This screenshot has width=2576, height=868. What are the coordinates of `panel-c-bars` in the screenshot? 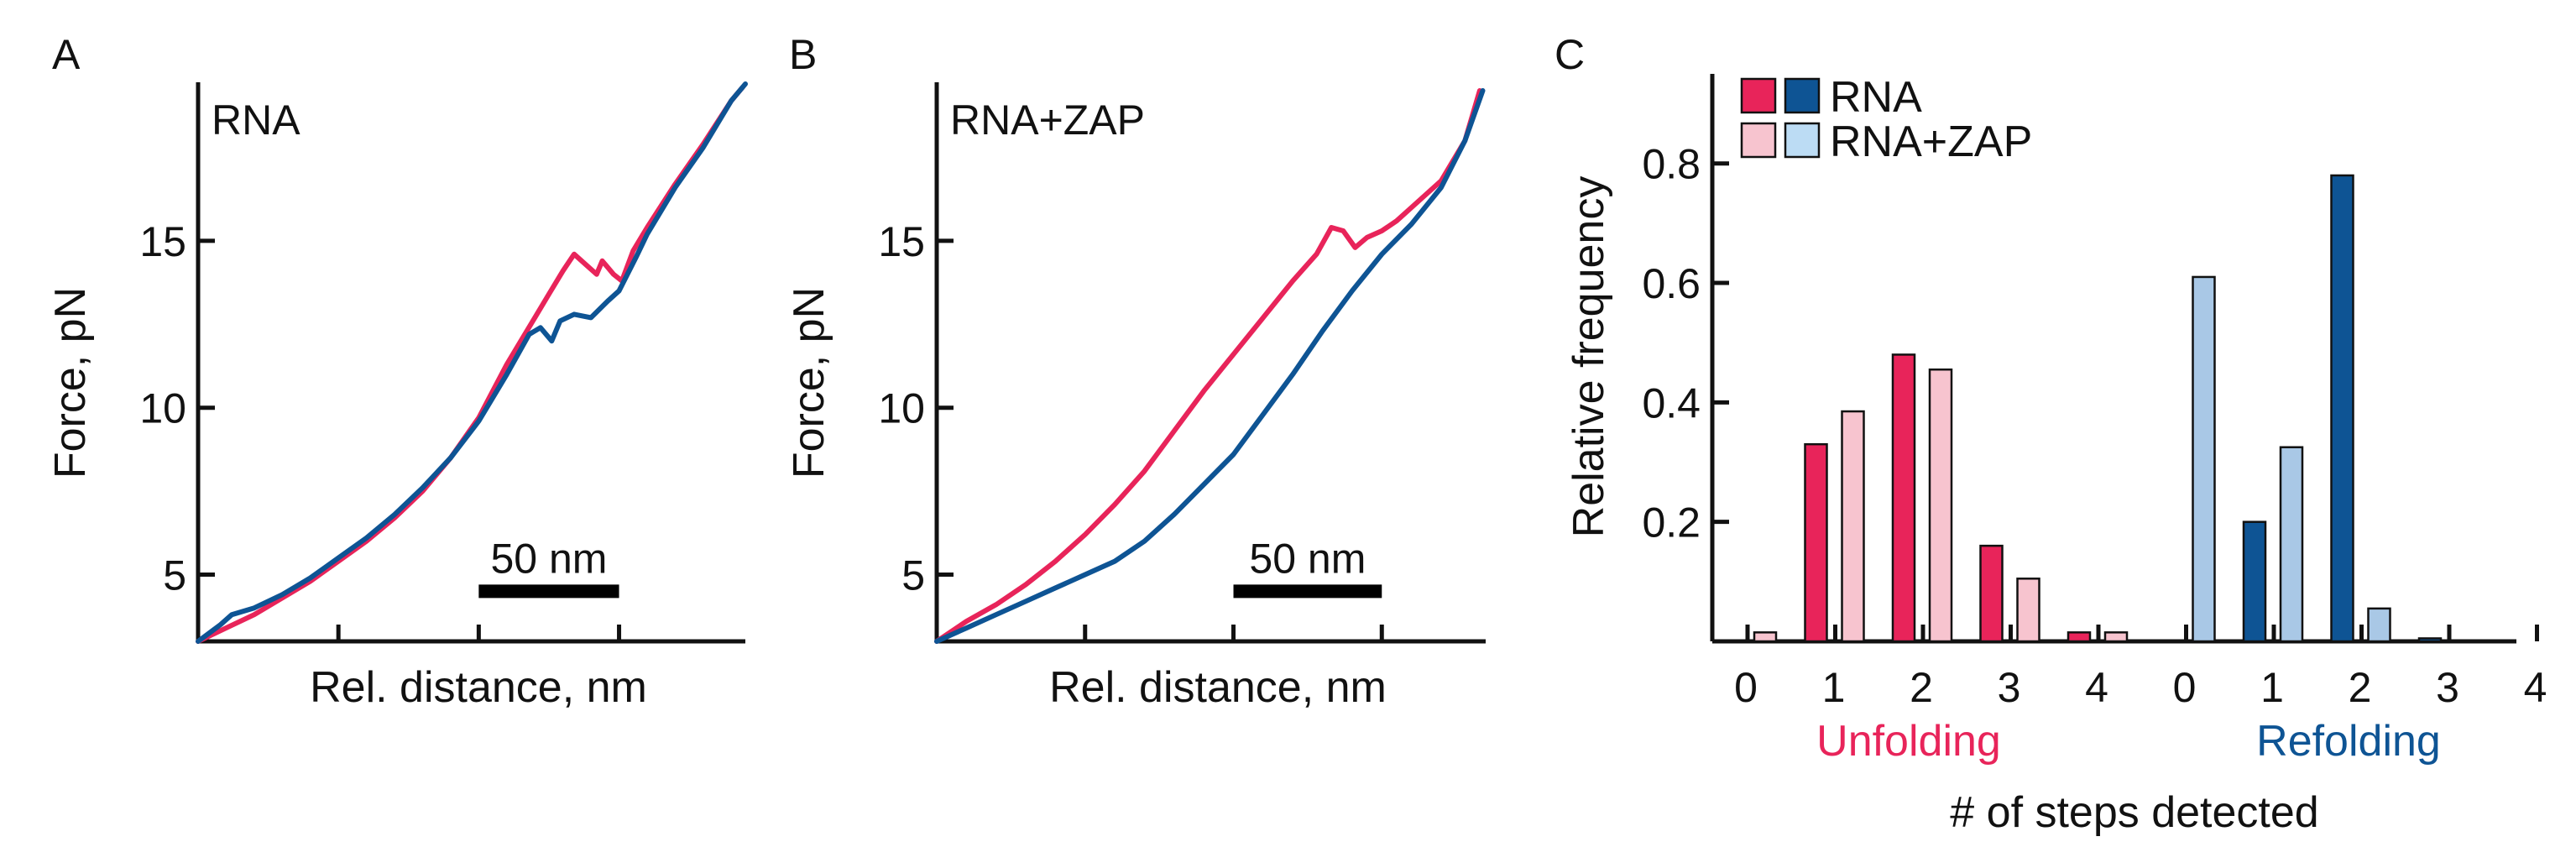 It's located at (2098, 408).